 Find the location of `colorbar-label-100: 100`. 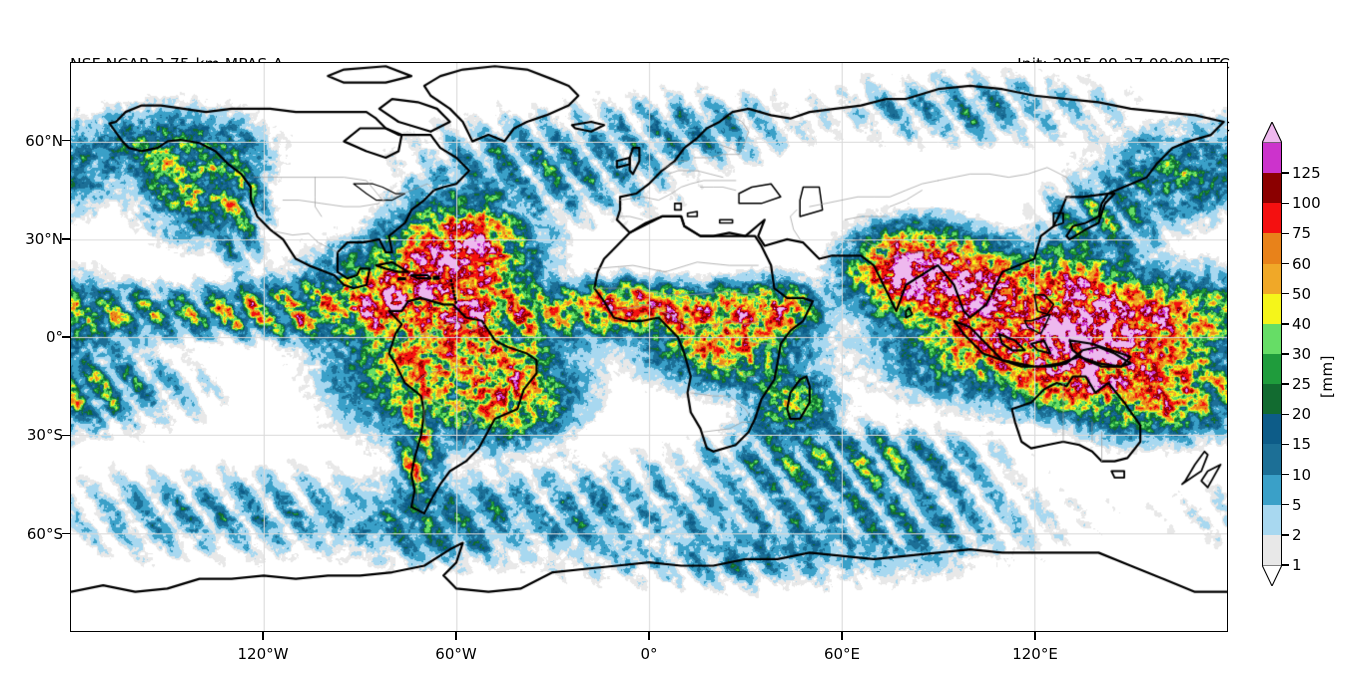

colorbar-label-100: 100 is located at coordinates (1306, 203).